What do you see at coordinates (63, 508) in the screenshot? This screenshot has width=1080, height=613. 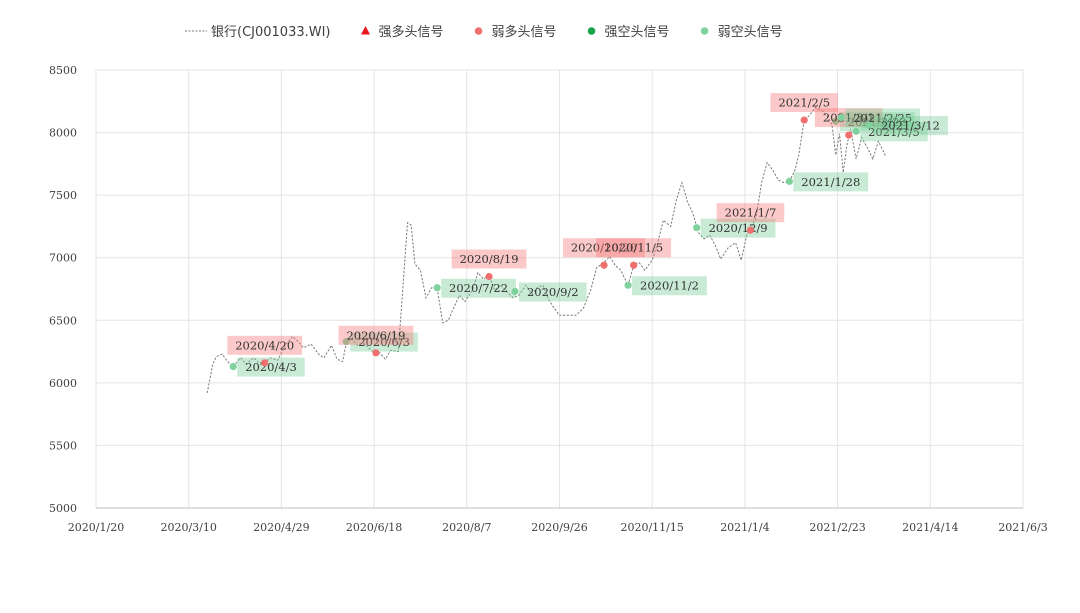 I see `y-tick-label: 5000` at bounding box center [63, 508].